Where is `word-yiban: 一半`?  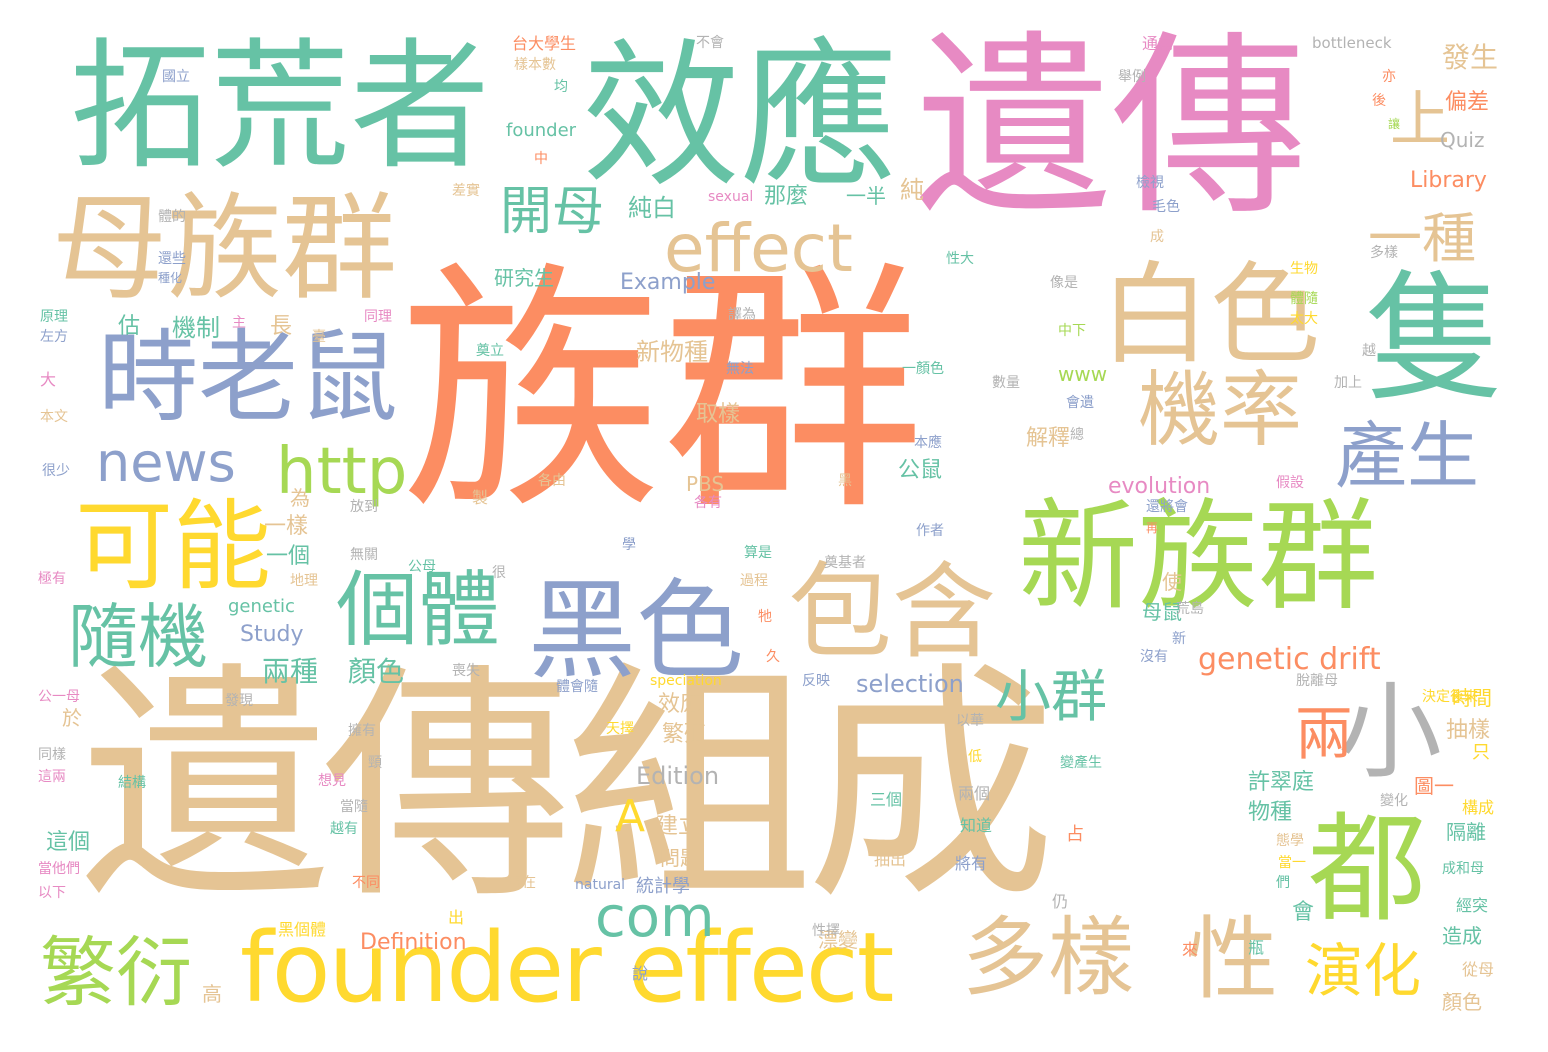
word-yiban: 一半 is located at coordinates (866, 196).